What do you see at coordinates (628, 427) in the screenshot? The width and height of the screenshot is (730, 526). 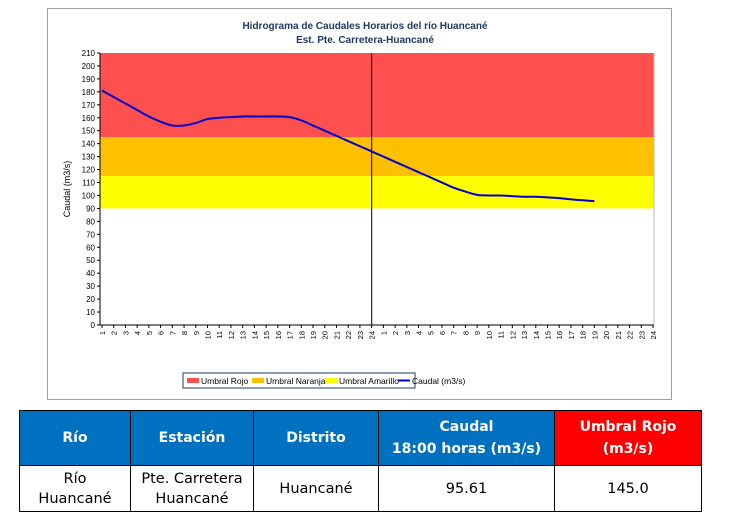 I see `header-umbral-line1: Umbral Rojo` at bounding box center [628, 427].